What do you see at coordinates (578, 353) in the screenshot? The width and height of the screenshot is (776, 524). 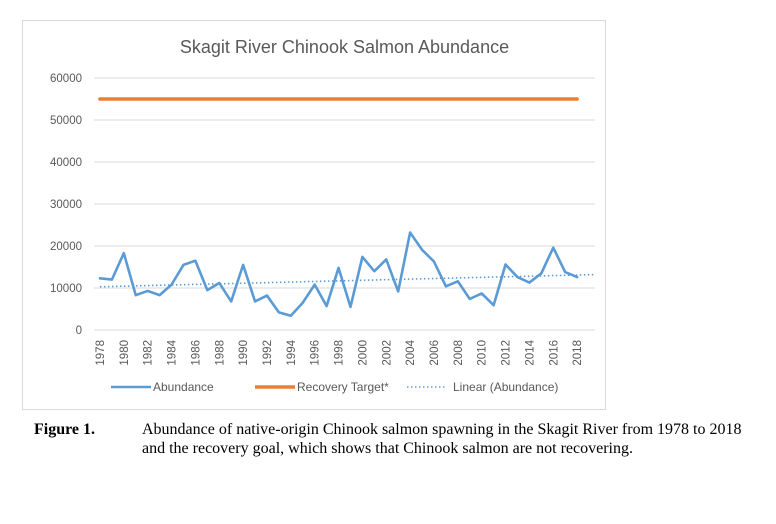 I see `x-tick-label: 2018` at bounding box center [578, 353].